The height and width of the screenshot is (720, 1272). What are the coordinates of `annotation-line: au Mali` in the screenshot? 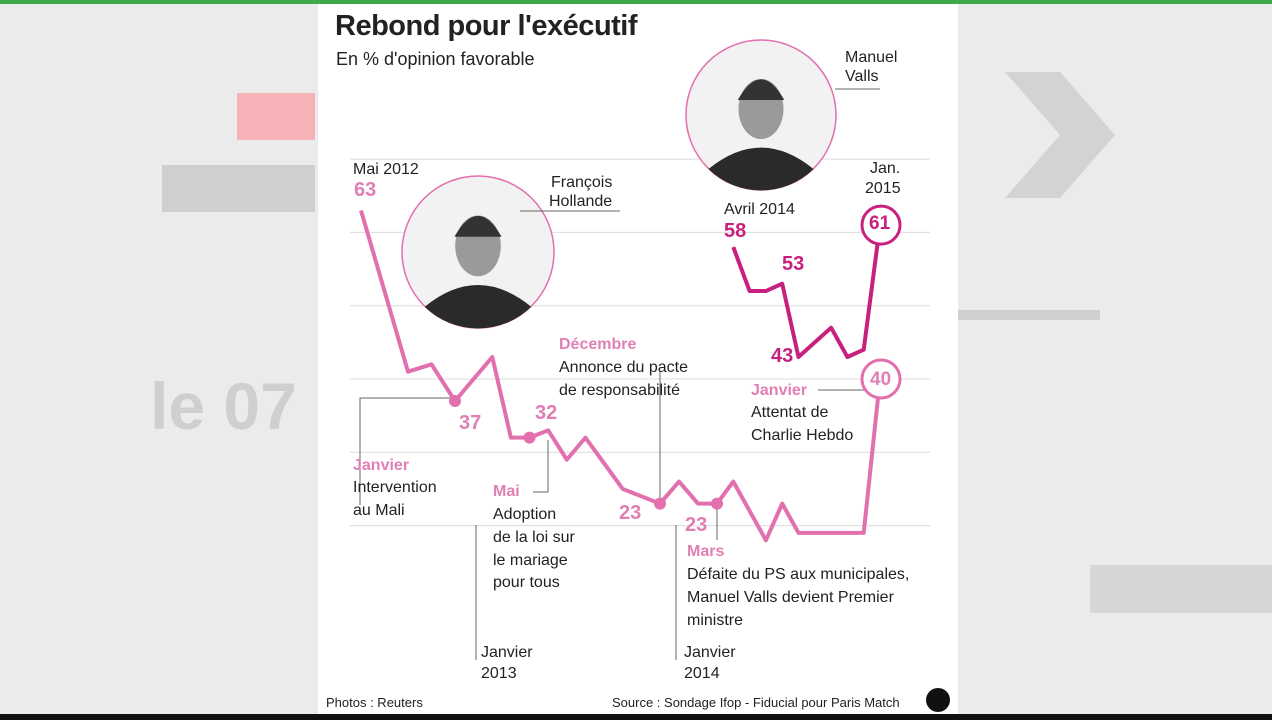 It's located at (379, 510).